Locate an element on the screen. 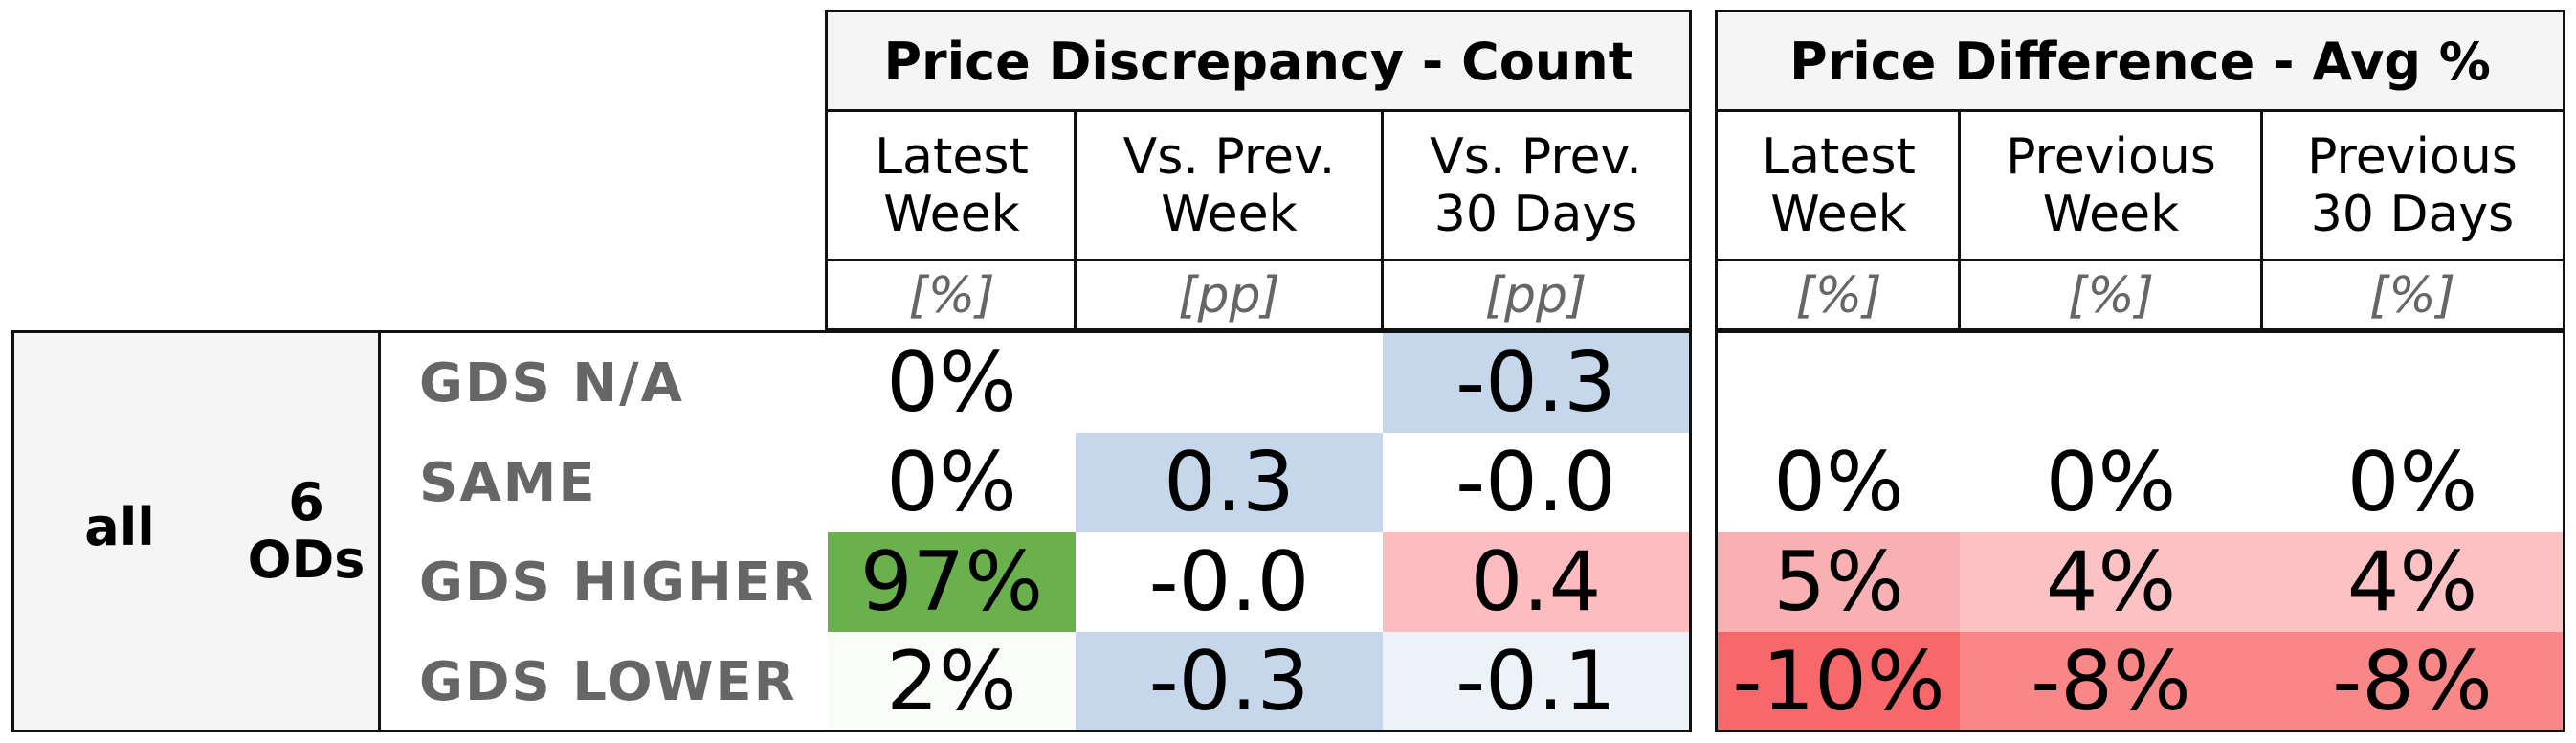  table-cell: 0.3 is located at coordinates (1229, 483).